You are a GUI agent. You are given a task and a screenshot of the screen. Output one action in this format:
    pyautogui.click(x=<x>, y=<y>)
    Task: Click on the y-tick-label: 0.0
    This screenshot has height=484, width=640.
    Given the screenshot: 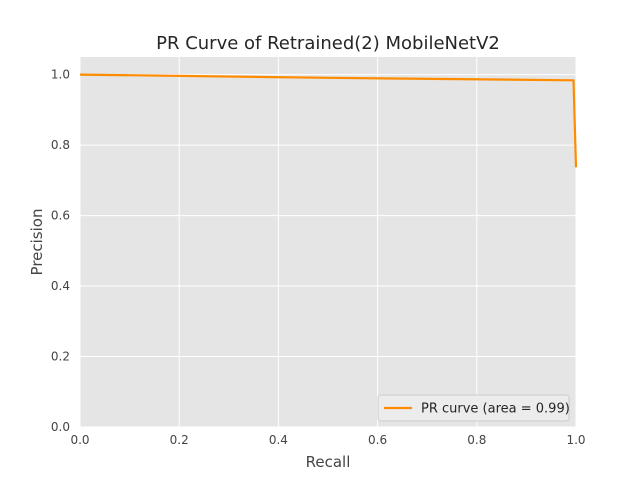 What is the action you would take?
    pyautogui.click(x=60, y=427)
    